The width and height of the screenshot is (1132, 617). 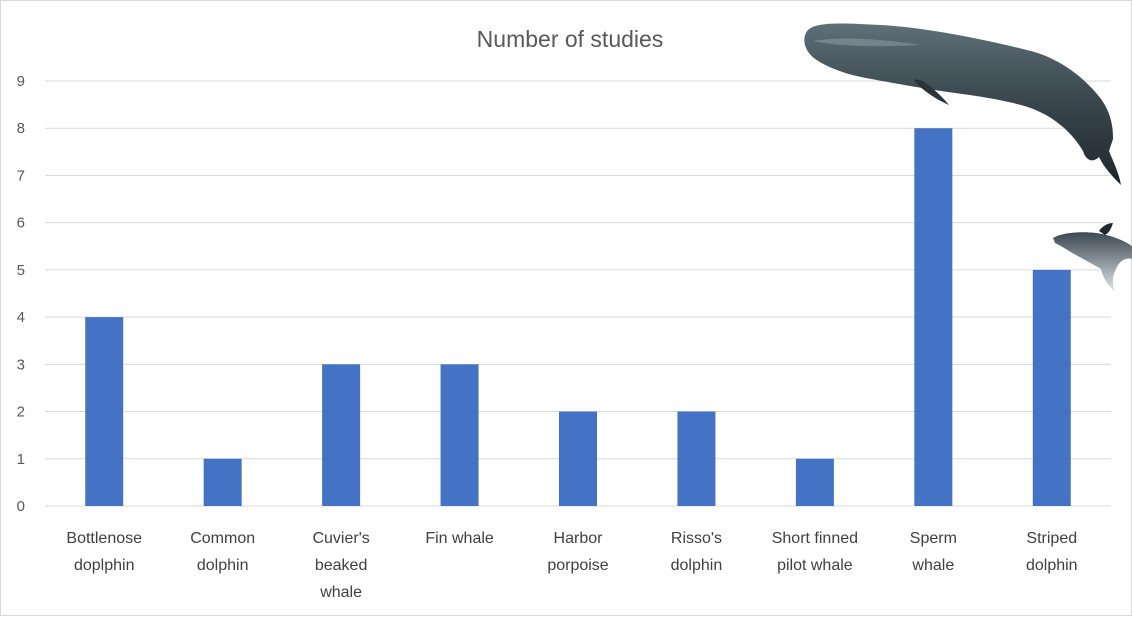 What do you see at coordinates (459, 538) in the screenshot?
I see `x-tick-label: Fin whale` at bounding box center [459, 538].